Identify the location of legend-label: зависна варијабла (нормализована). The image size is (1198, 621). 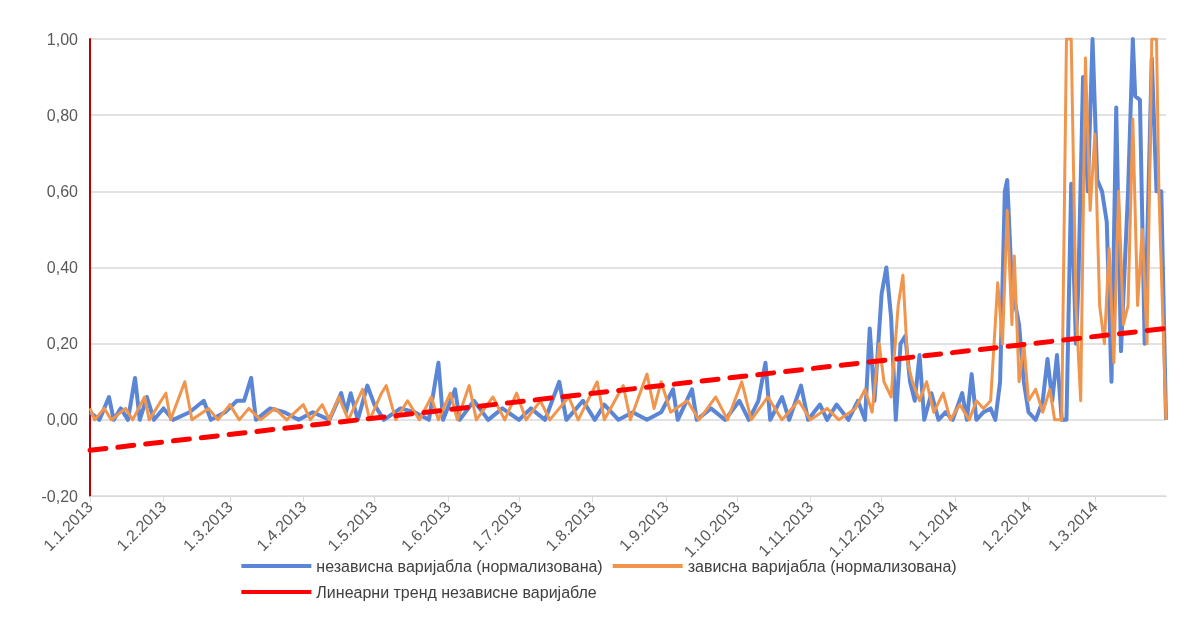
(822, 566).